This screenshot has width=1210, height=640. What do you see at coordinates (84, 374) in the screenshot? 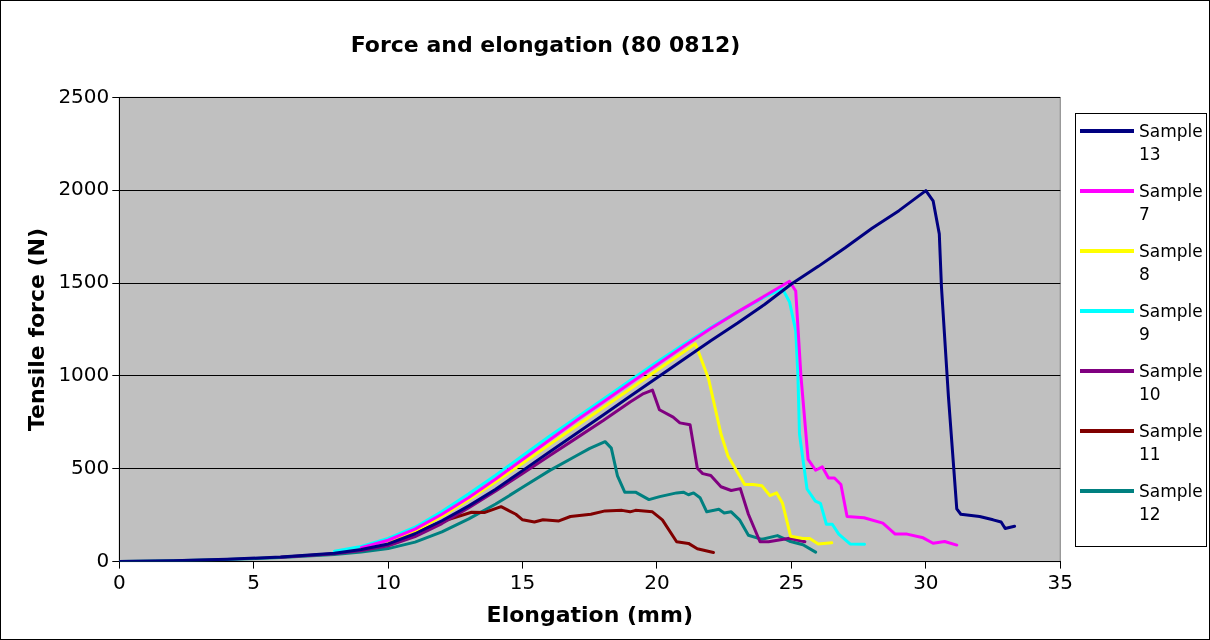
I see `y-tick-label: 1000` at bounding box center [84, 374].